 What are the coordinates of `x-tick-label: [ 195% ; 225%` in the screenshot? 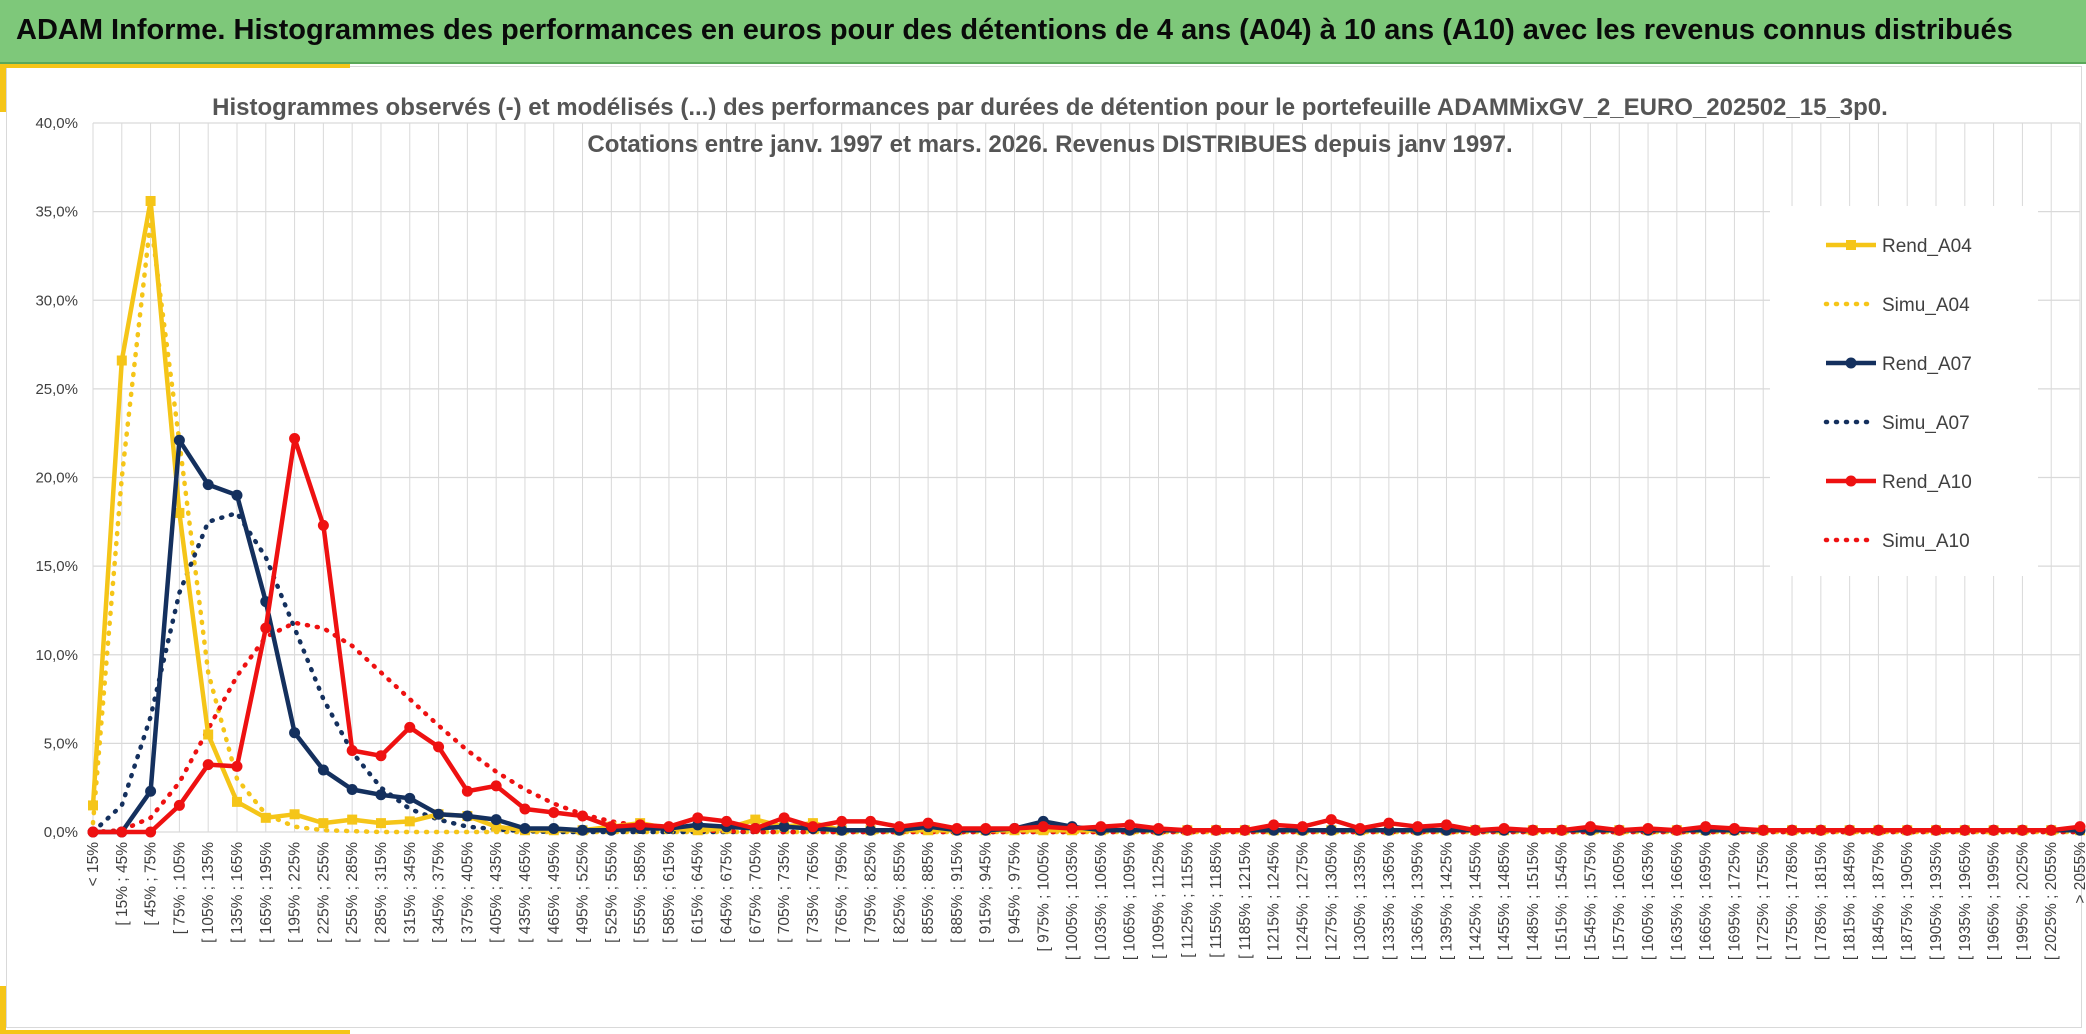 It's located at (295, 892).